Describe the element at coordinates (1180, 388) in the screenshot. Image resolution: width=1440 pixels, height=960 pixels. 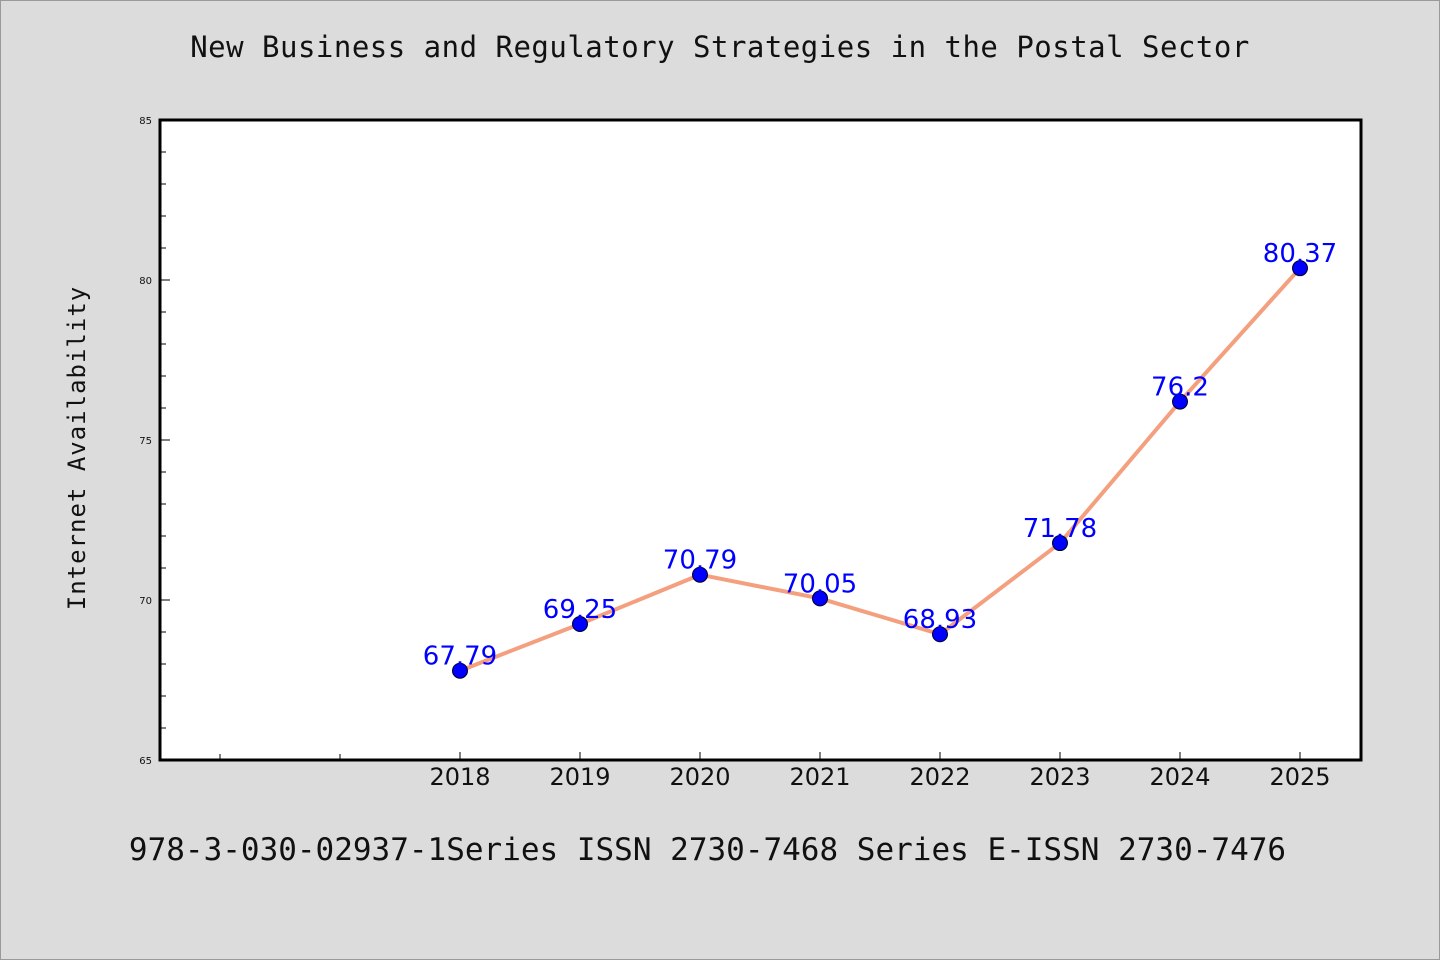
I see `data-label: 76.2` at that location.